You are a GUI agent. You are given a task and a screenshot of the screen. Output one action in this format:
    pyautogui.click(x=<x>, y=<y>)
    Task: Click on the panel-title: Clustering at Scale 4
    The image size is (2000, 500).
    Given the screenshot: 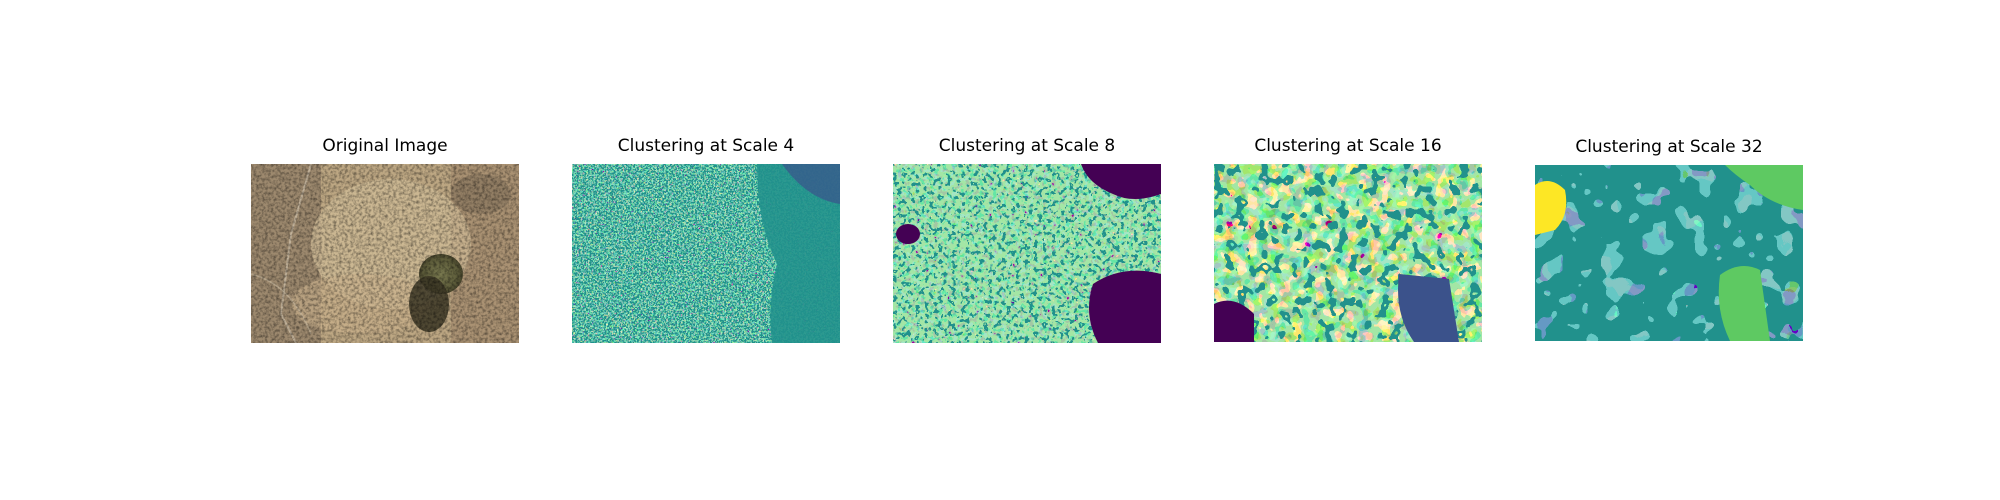 What is the action you would take?
    pyautogui.click(x=706, y=146)
    